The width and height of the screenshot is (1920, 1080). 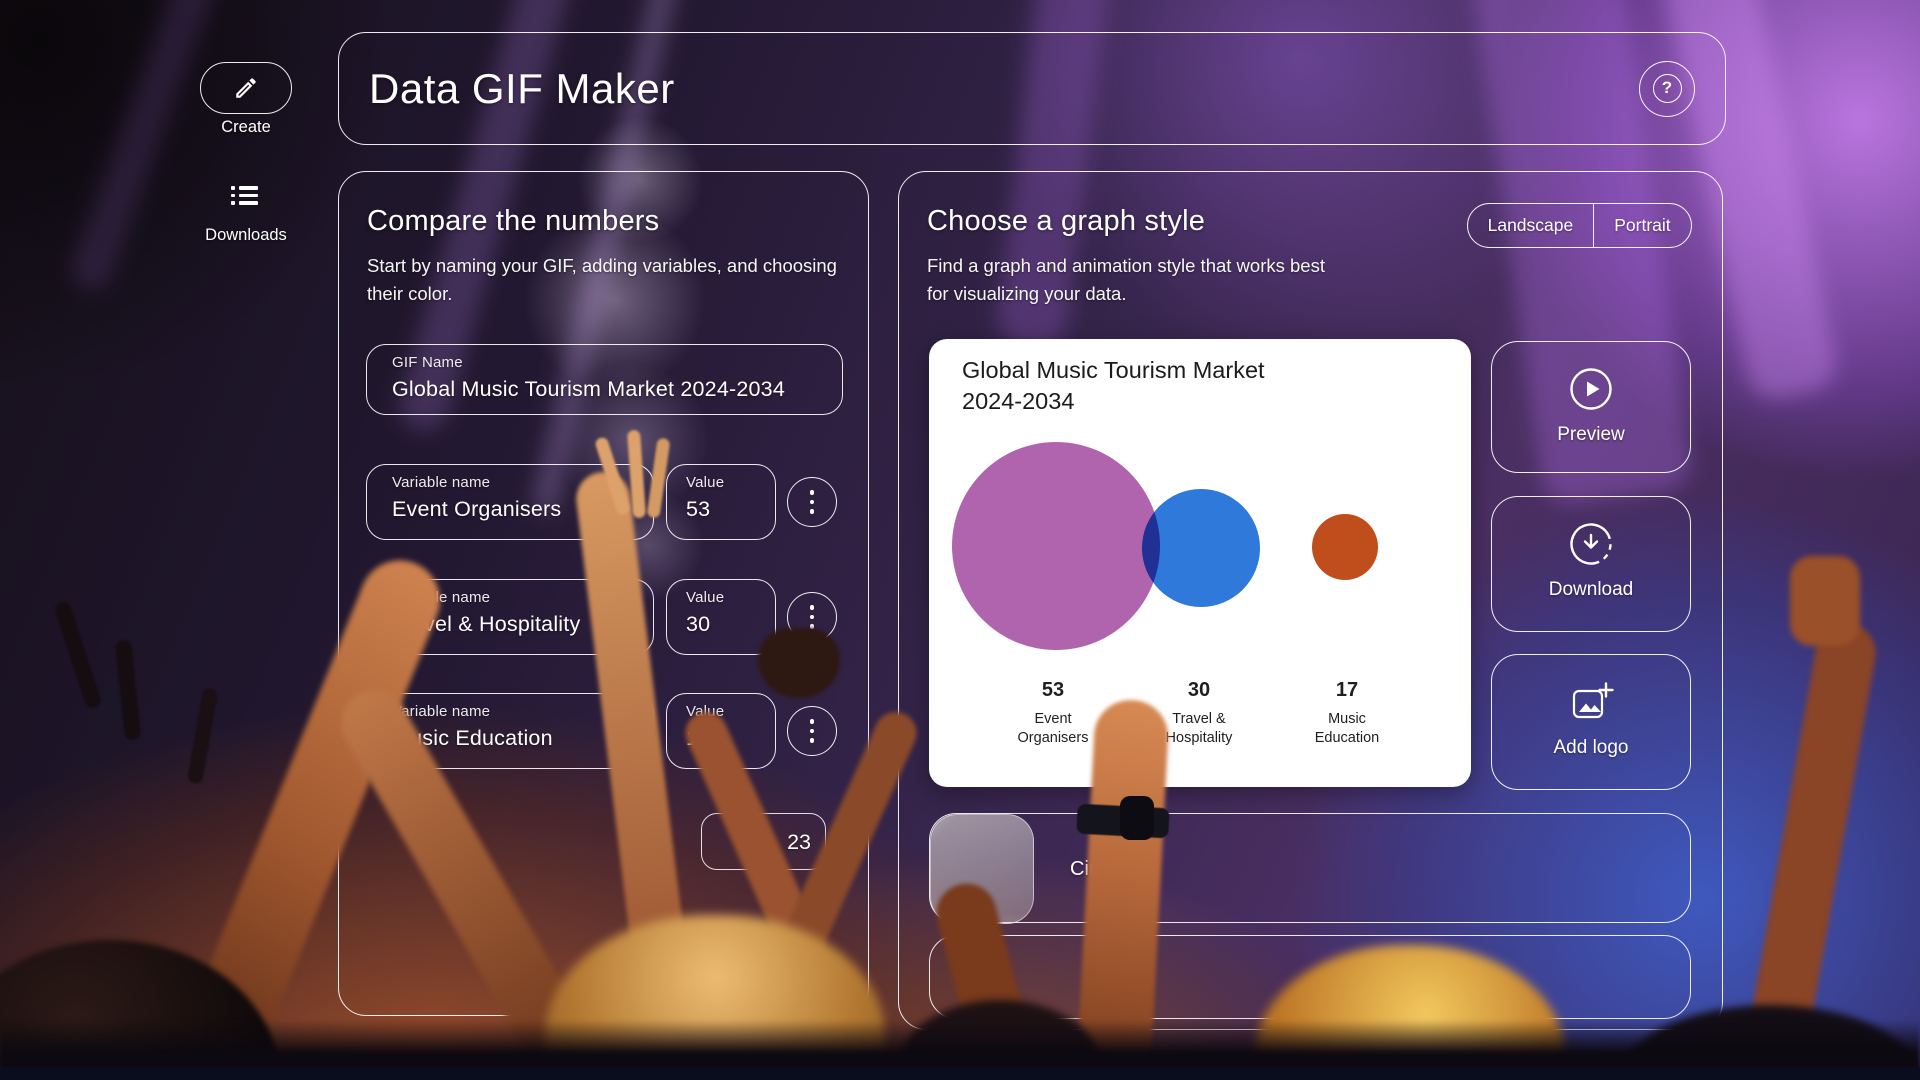 What do you see at coordinates (721, 731) in the screenshot?
I see `variable-value-input: Value 17` at bounding box center [721, 731].